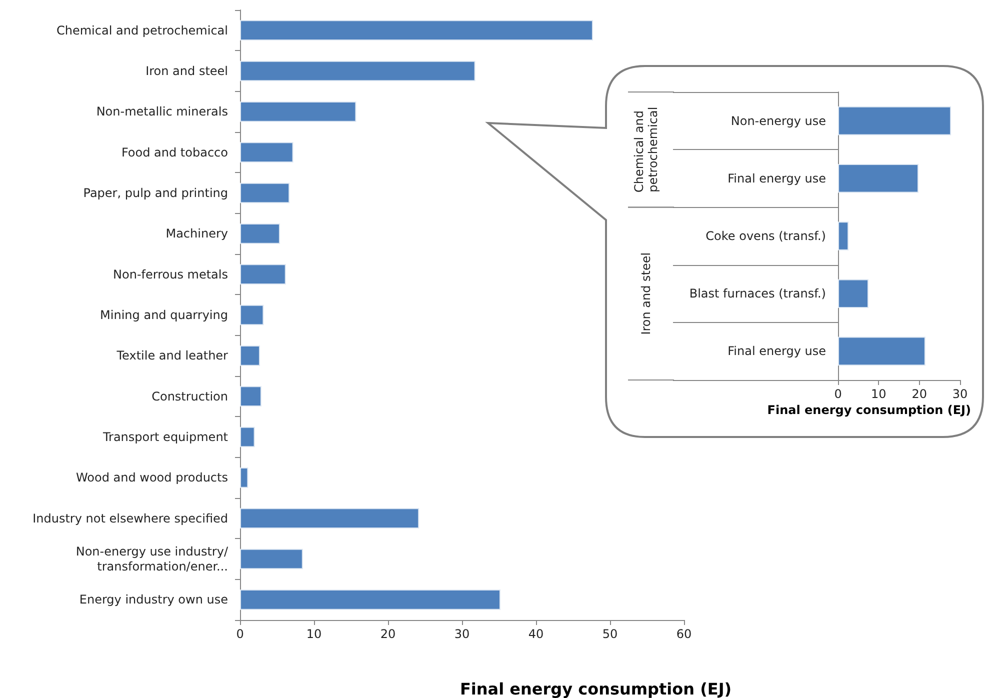 The width and height of the screenshot is (985, 698). Describe the element at coordinates (610, 634) in the screenshot. I see `x-tick-label: 50` at that location.